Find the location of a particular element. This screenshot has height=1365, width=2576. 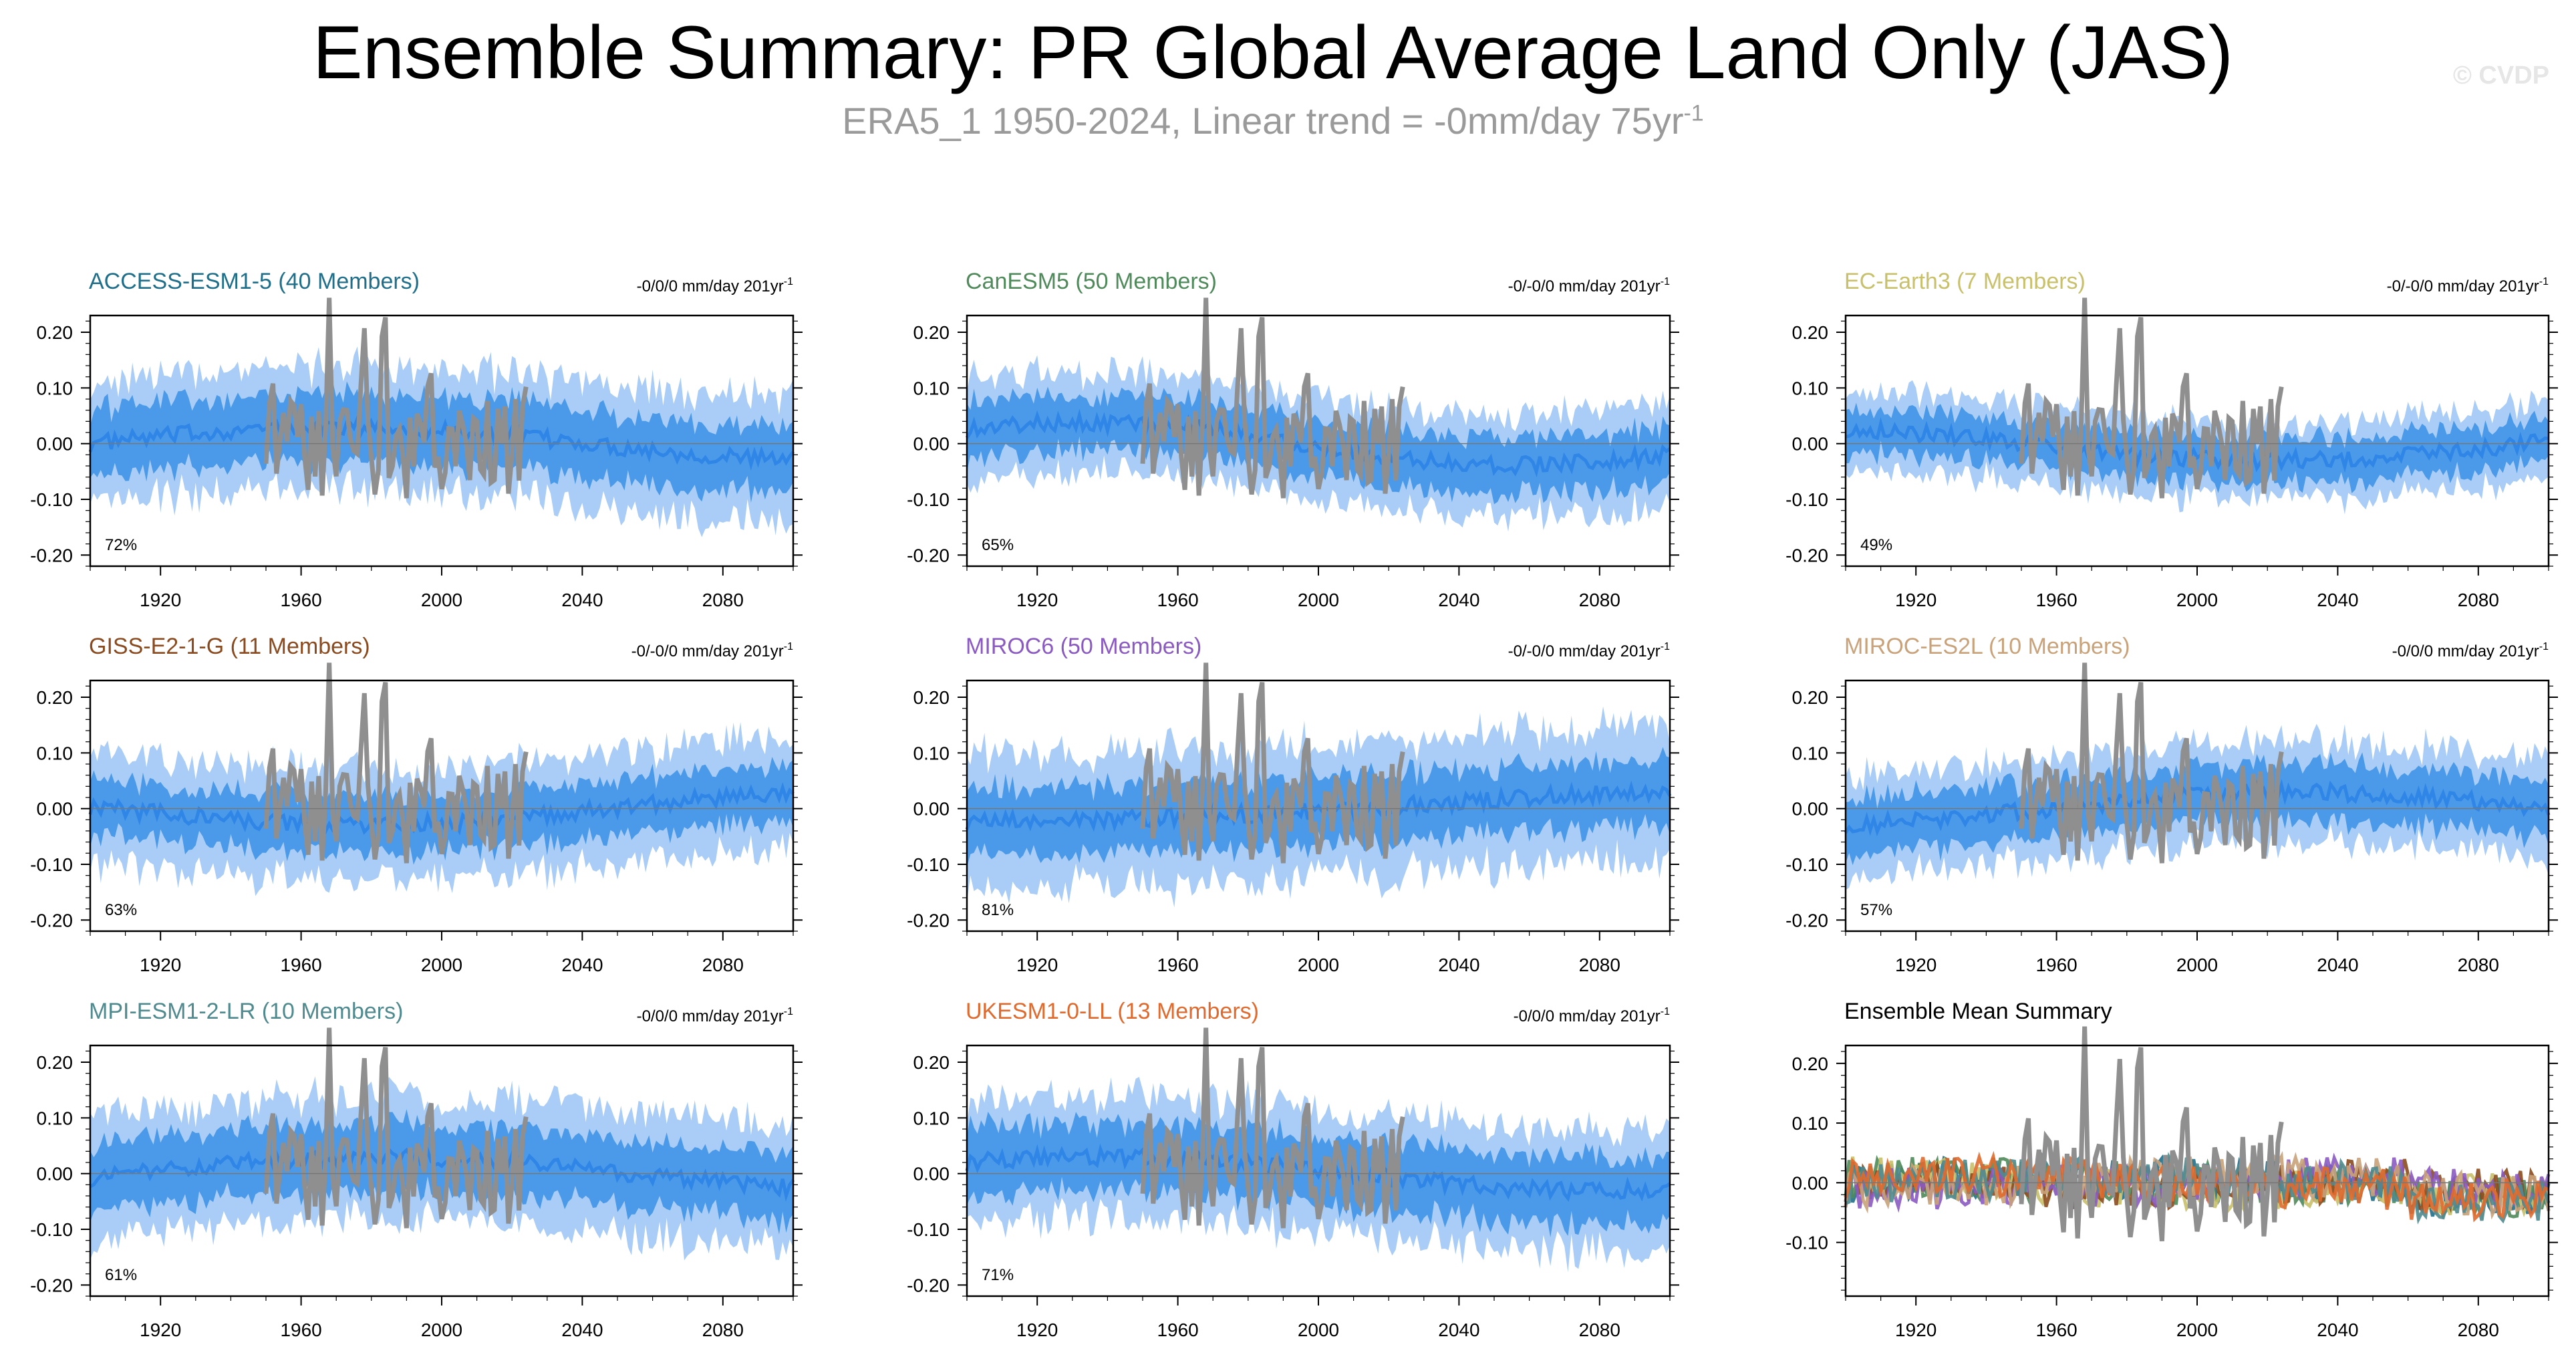

panel-title: ACCESS-ESM1-5 (40 Members) is located at coordinates (254, 281).